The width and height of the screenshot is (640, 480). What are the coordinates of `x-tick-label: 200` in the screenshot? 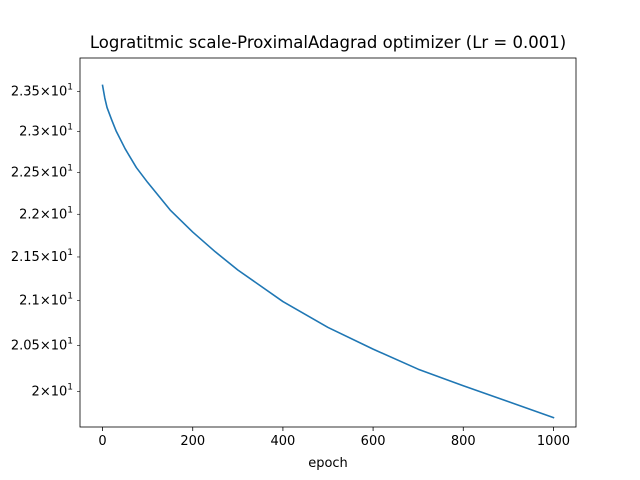 It's located at (192, 441).